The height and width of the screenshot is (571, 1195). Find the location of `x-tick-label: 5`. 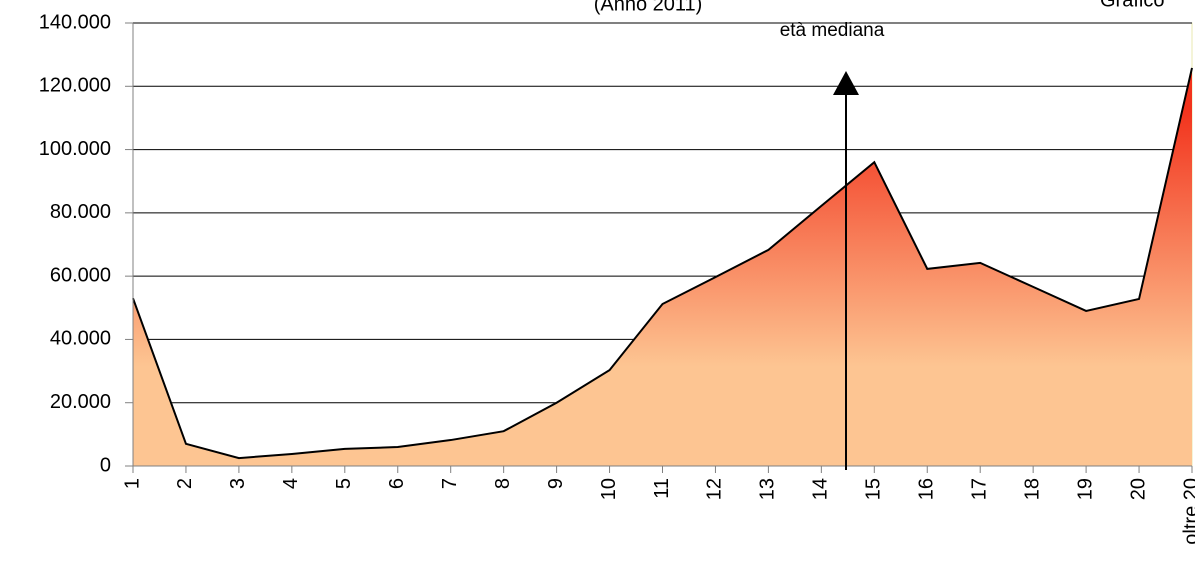

x-tick-label: 5 is located at coordinates (344, 483).